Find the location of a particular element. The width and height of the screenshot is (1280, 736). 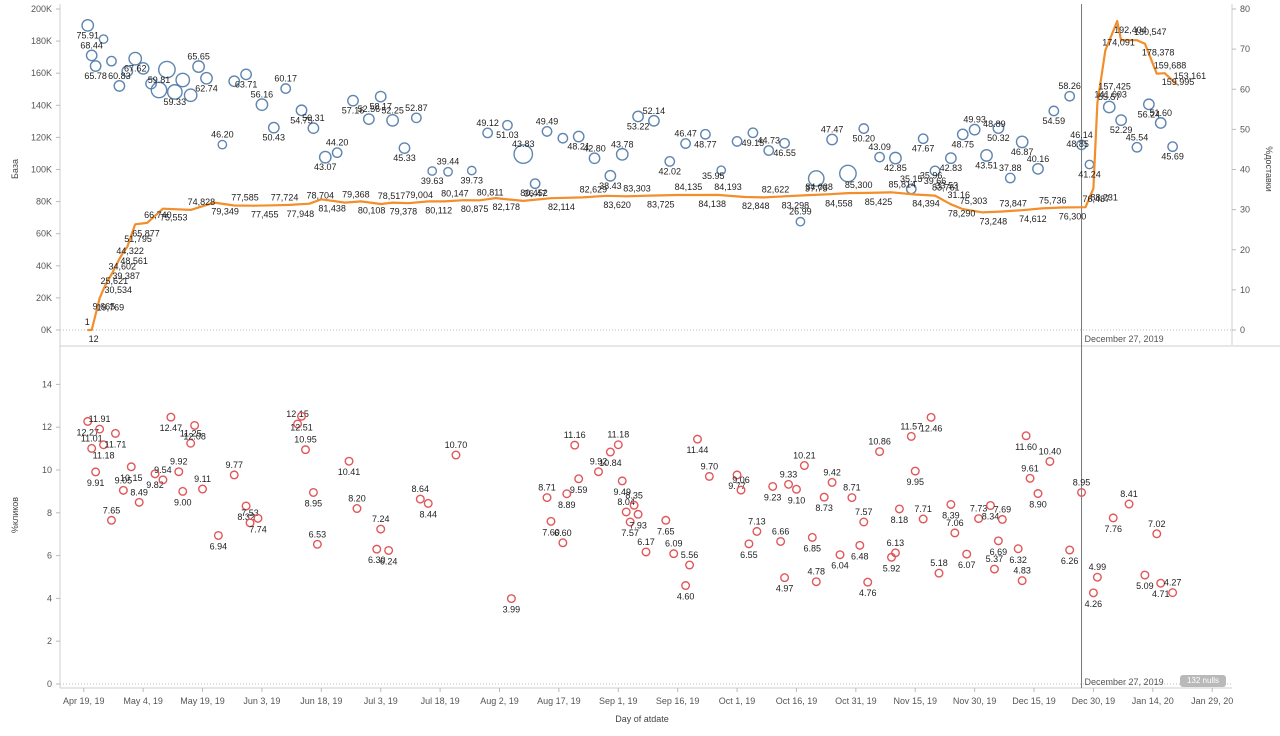

right-tick-label: 40 is located at coordinates (1245, 170).